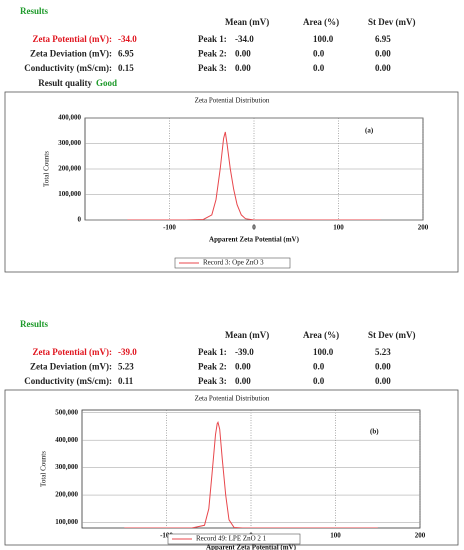  Describe the element at coordinates (254, 228) in the screenshot. I see `x-tick-label: 0` at that location.